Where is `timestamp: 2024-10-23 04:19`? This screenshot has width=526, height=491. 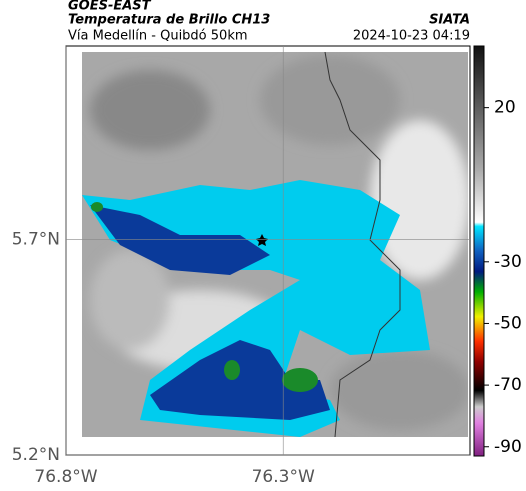
timestamp: 2024-10-23 04:19 is located at coordinates (411, 36).